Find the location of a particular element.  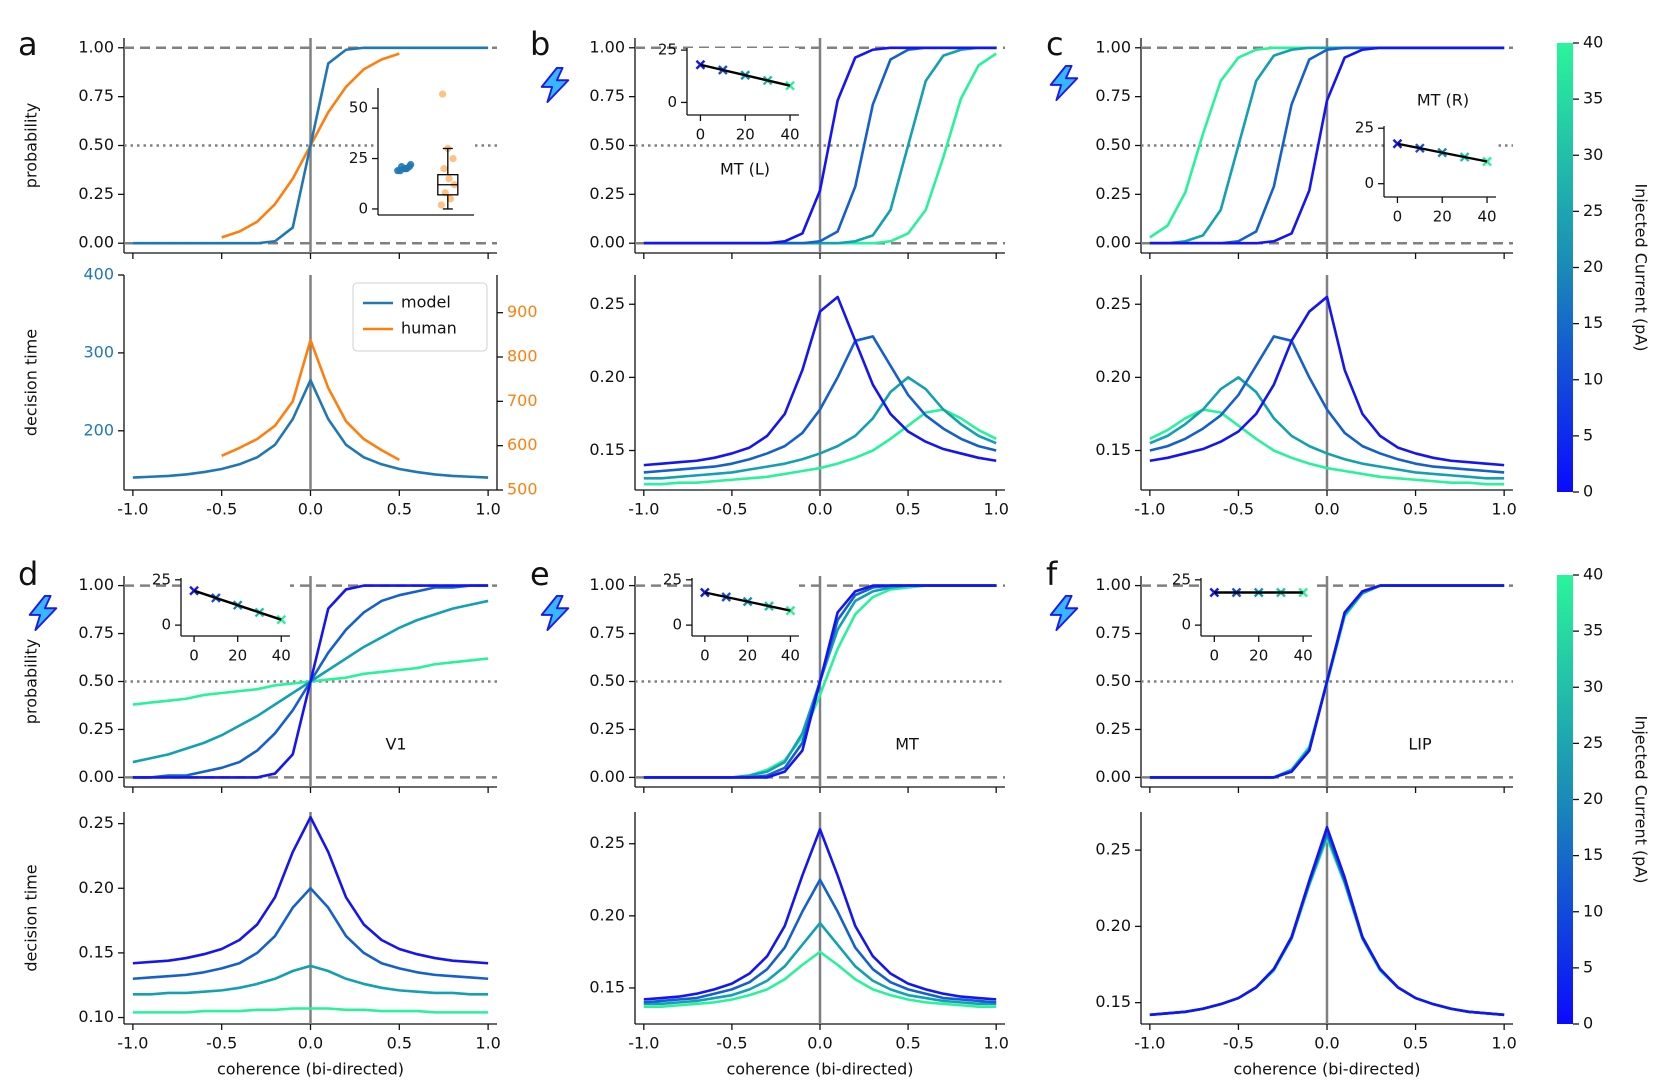

x-tick-label: 20 is located at coordinates (237, 656).